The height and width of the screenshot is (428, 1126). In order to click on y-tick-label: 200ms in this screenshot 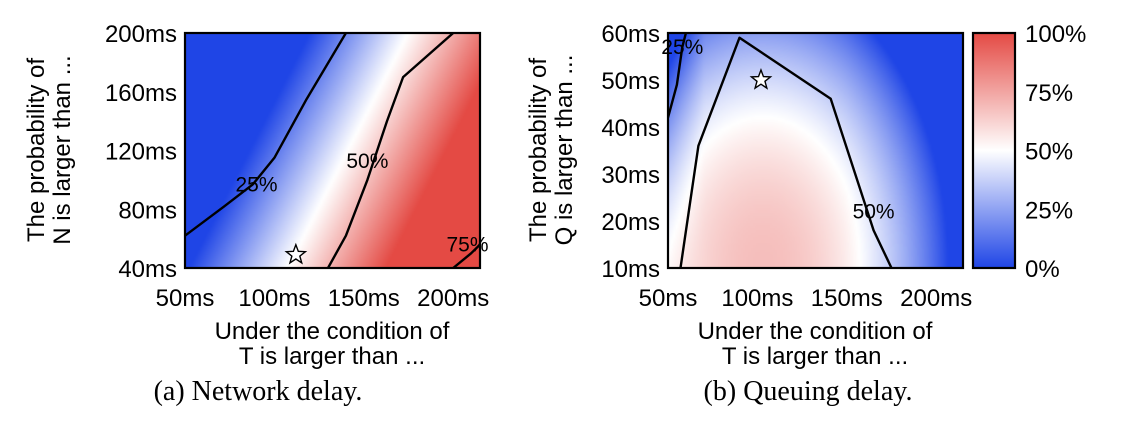, I will do `click(141, 34)`.